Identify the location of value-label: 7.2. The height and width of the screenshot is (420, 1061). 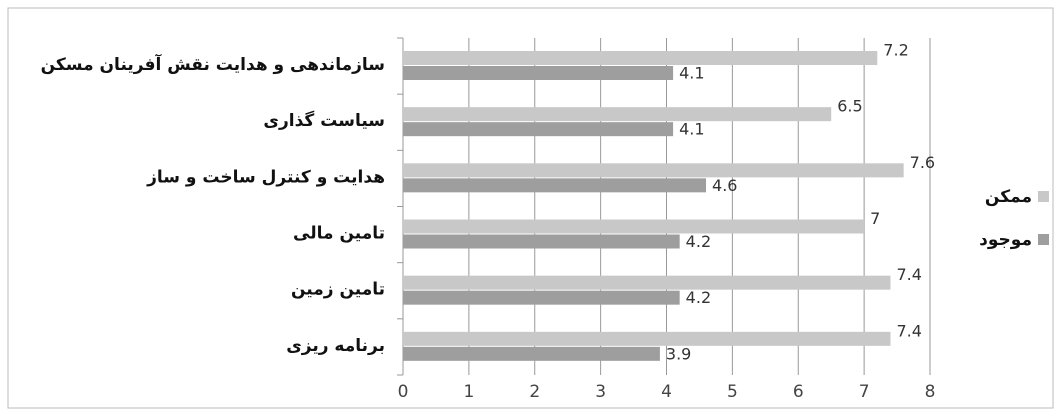
(895, 50).